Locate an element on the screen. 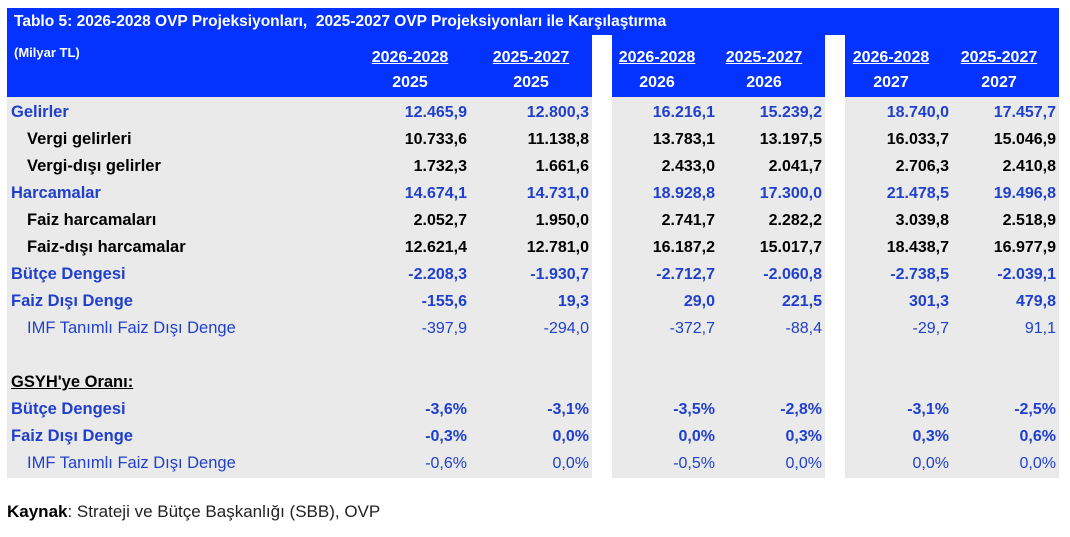 Image resolution: width=1070 pixels, height=537 pixels. value-cell: -3,6% is located at coordinates (446, 409).